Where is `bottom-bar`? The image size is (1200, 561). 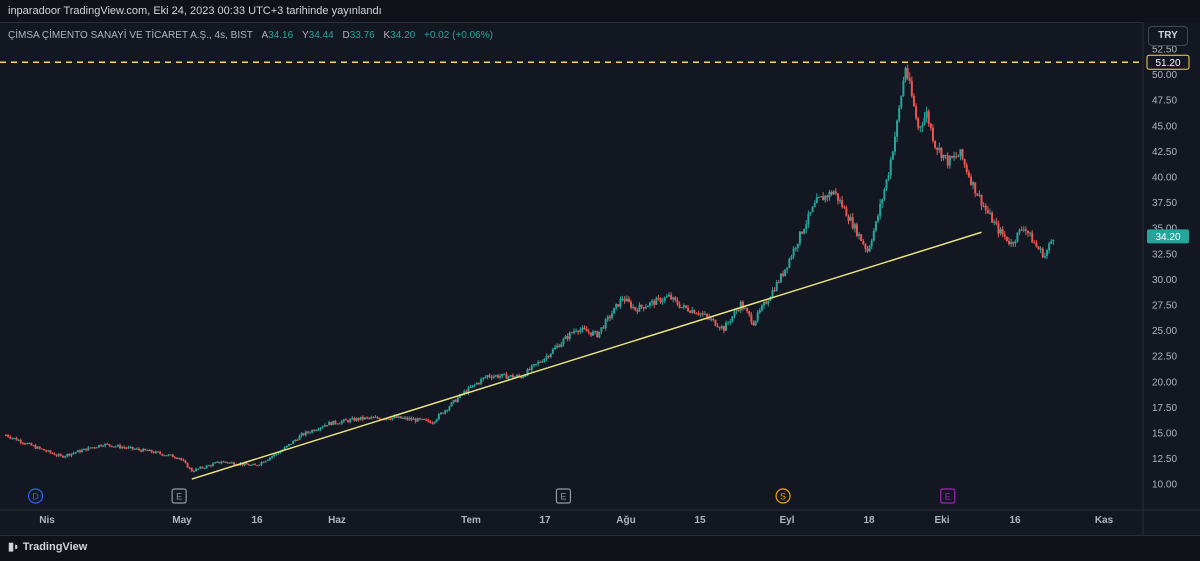 bottom-bar is located at coordinates (600, 548).